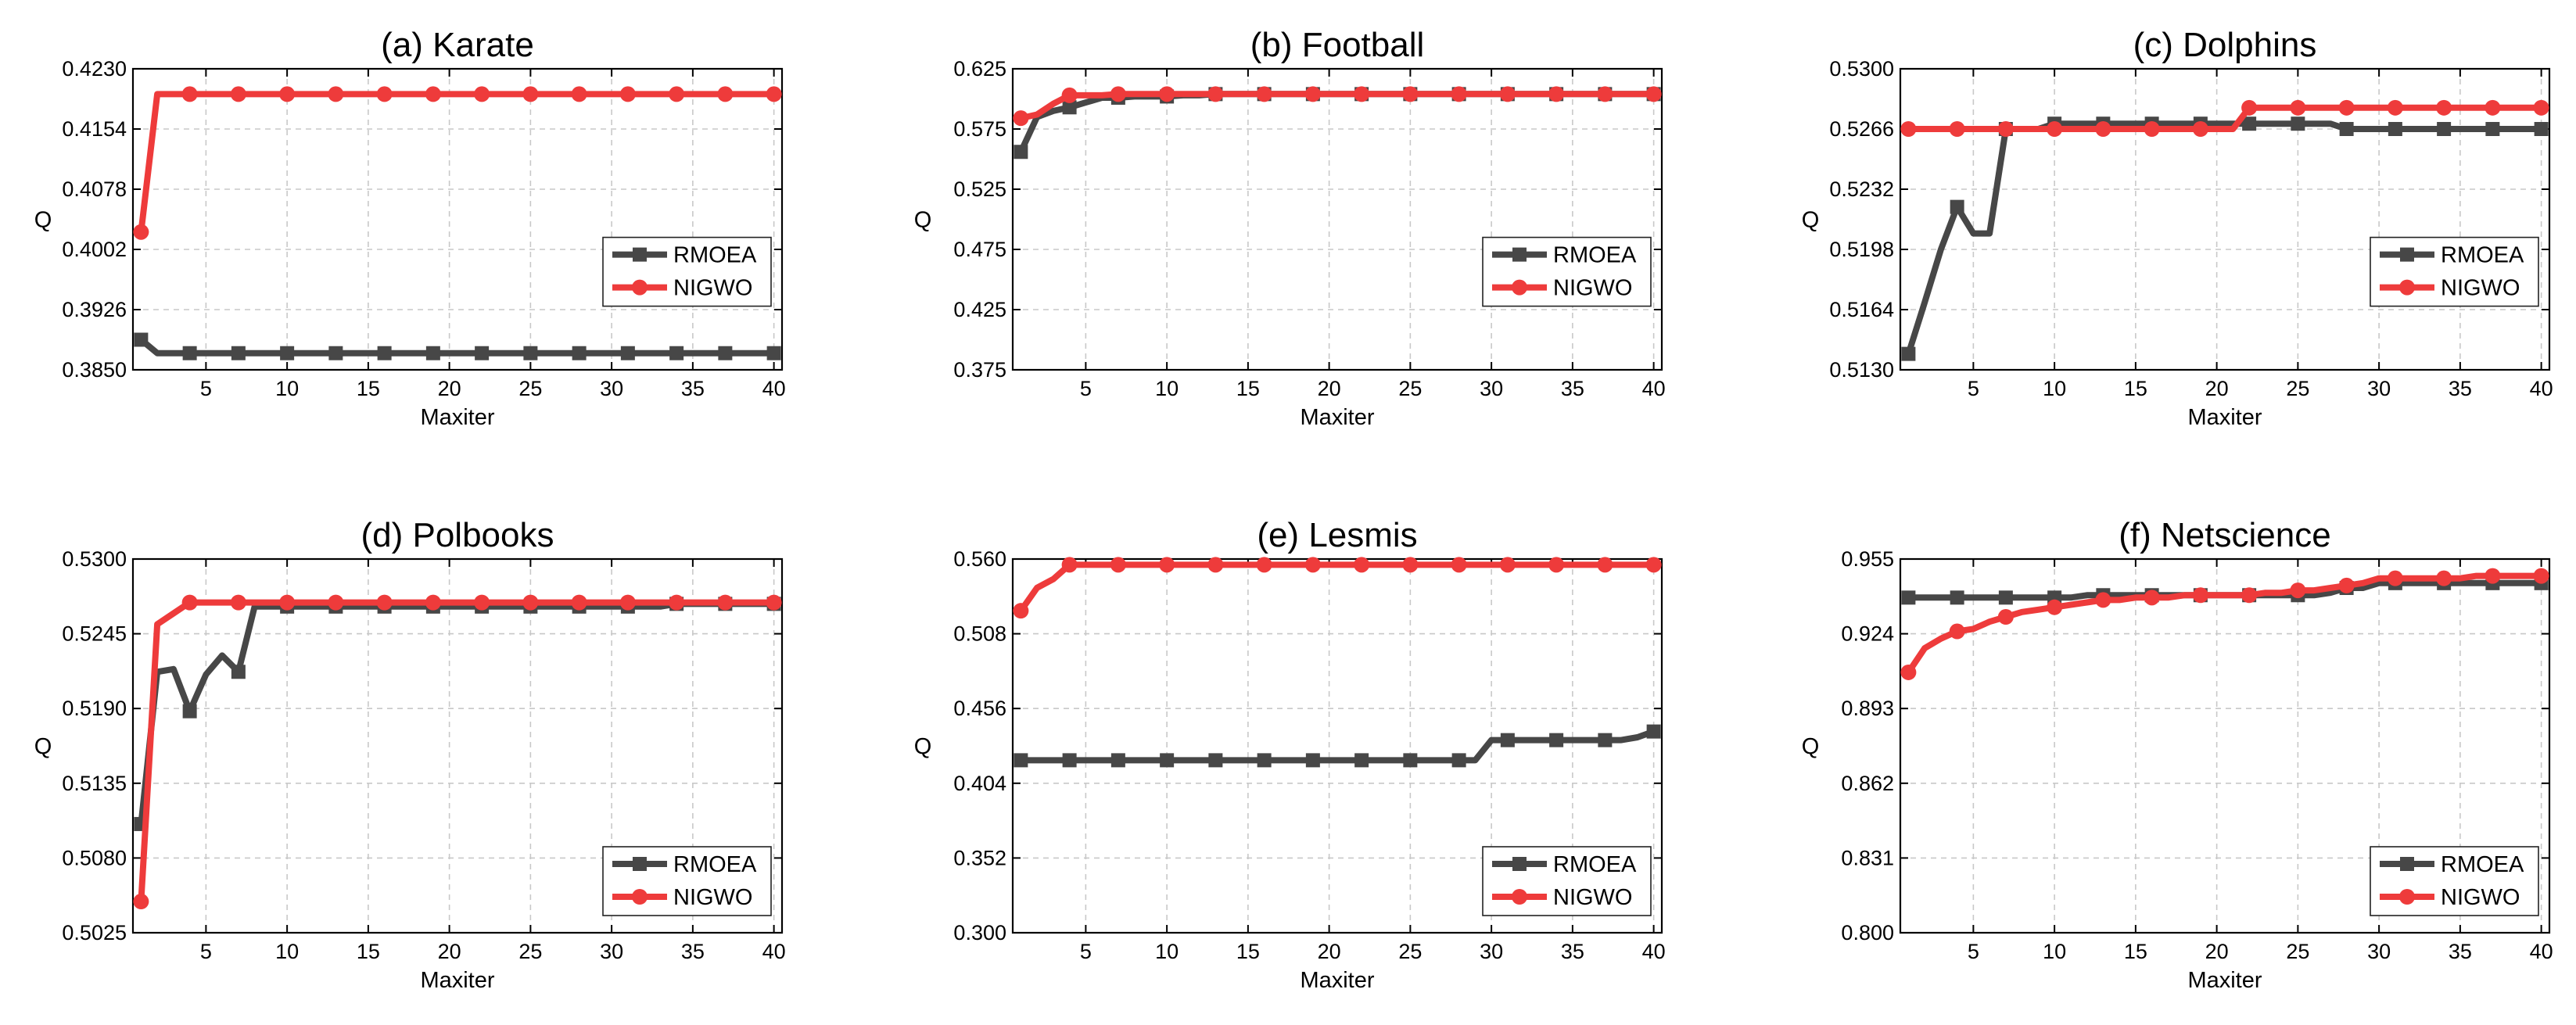 The width and height of the screenshot is (2576, 1025). What do you see at coordinates (1410, 951) in the screenshot?
I see `x-tick-label: 25` at bounding box center [1410, 951].